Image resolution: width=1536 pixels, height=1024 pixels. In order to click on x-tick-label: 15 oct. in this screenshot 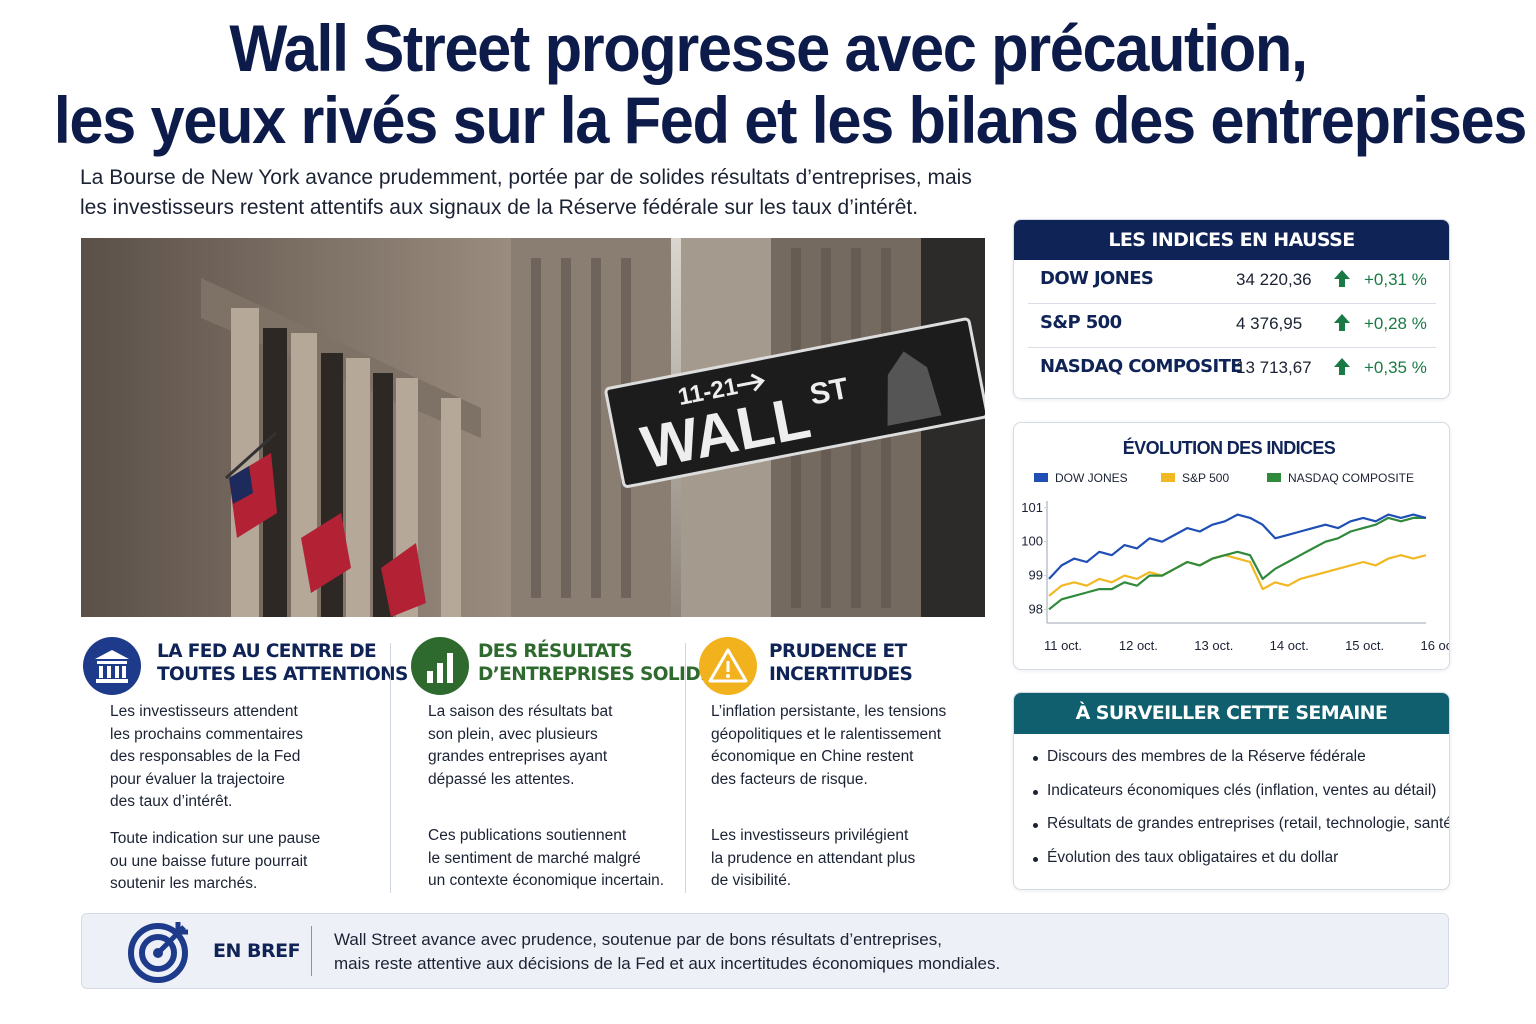, I will do `click(1364, 645)`.